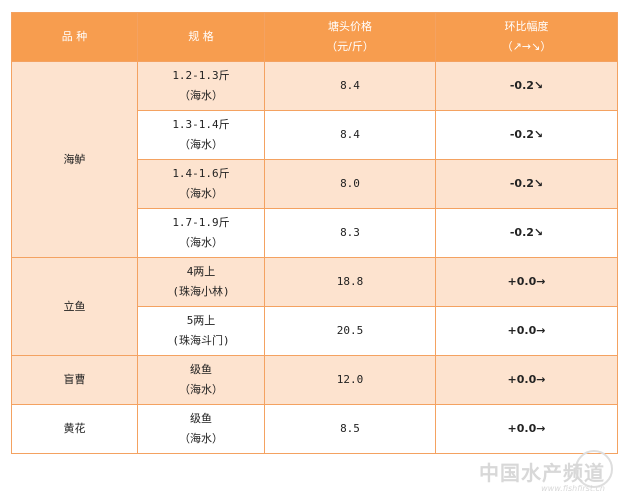 This screenshot has width=627, height=494. What do you see at coordinates (350, 331) in the screenshot?
I see `price-cell: 20.5` at bounding box center [350, 331].